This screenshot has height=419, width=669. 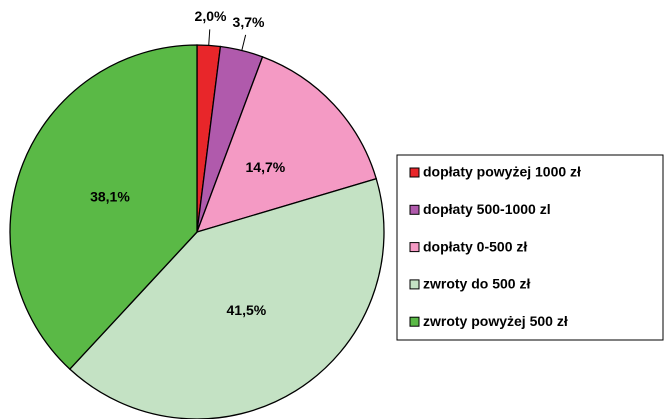 What do you see at coordinates (495, 321) in the screenshot?
I see `legend-label: zwroty powyżej 500 zł` at bounding box center [495, 321].